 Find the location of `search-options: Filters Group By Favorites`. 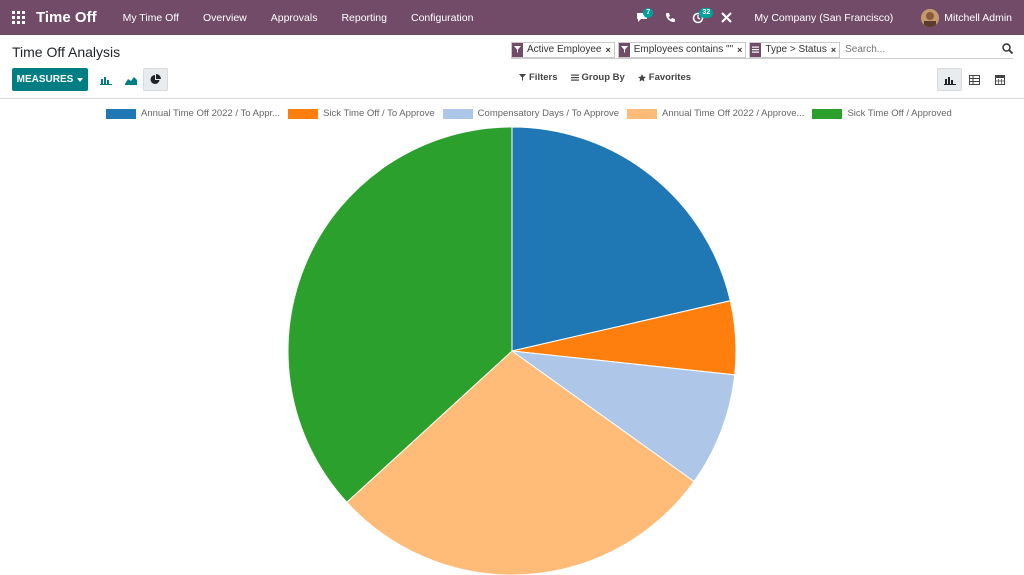

search-options: Filters Group By Favorites is located at coordinates (605, 77).